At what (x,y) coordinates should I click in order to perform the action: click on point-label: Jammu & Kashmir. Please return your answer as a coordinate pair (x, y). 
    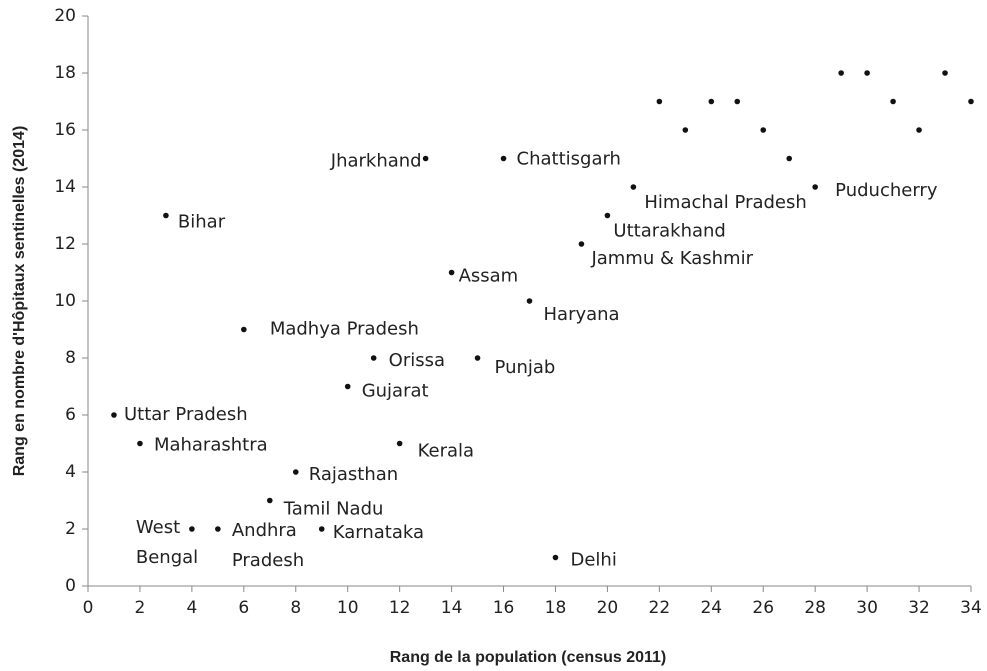
    Looking at the image, I should click on (671, 258).